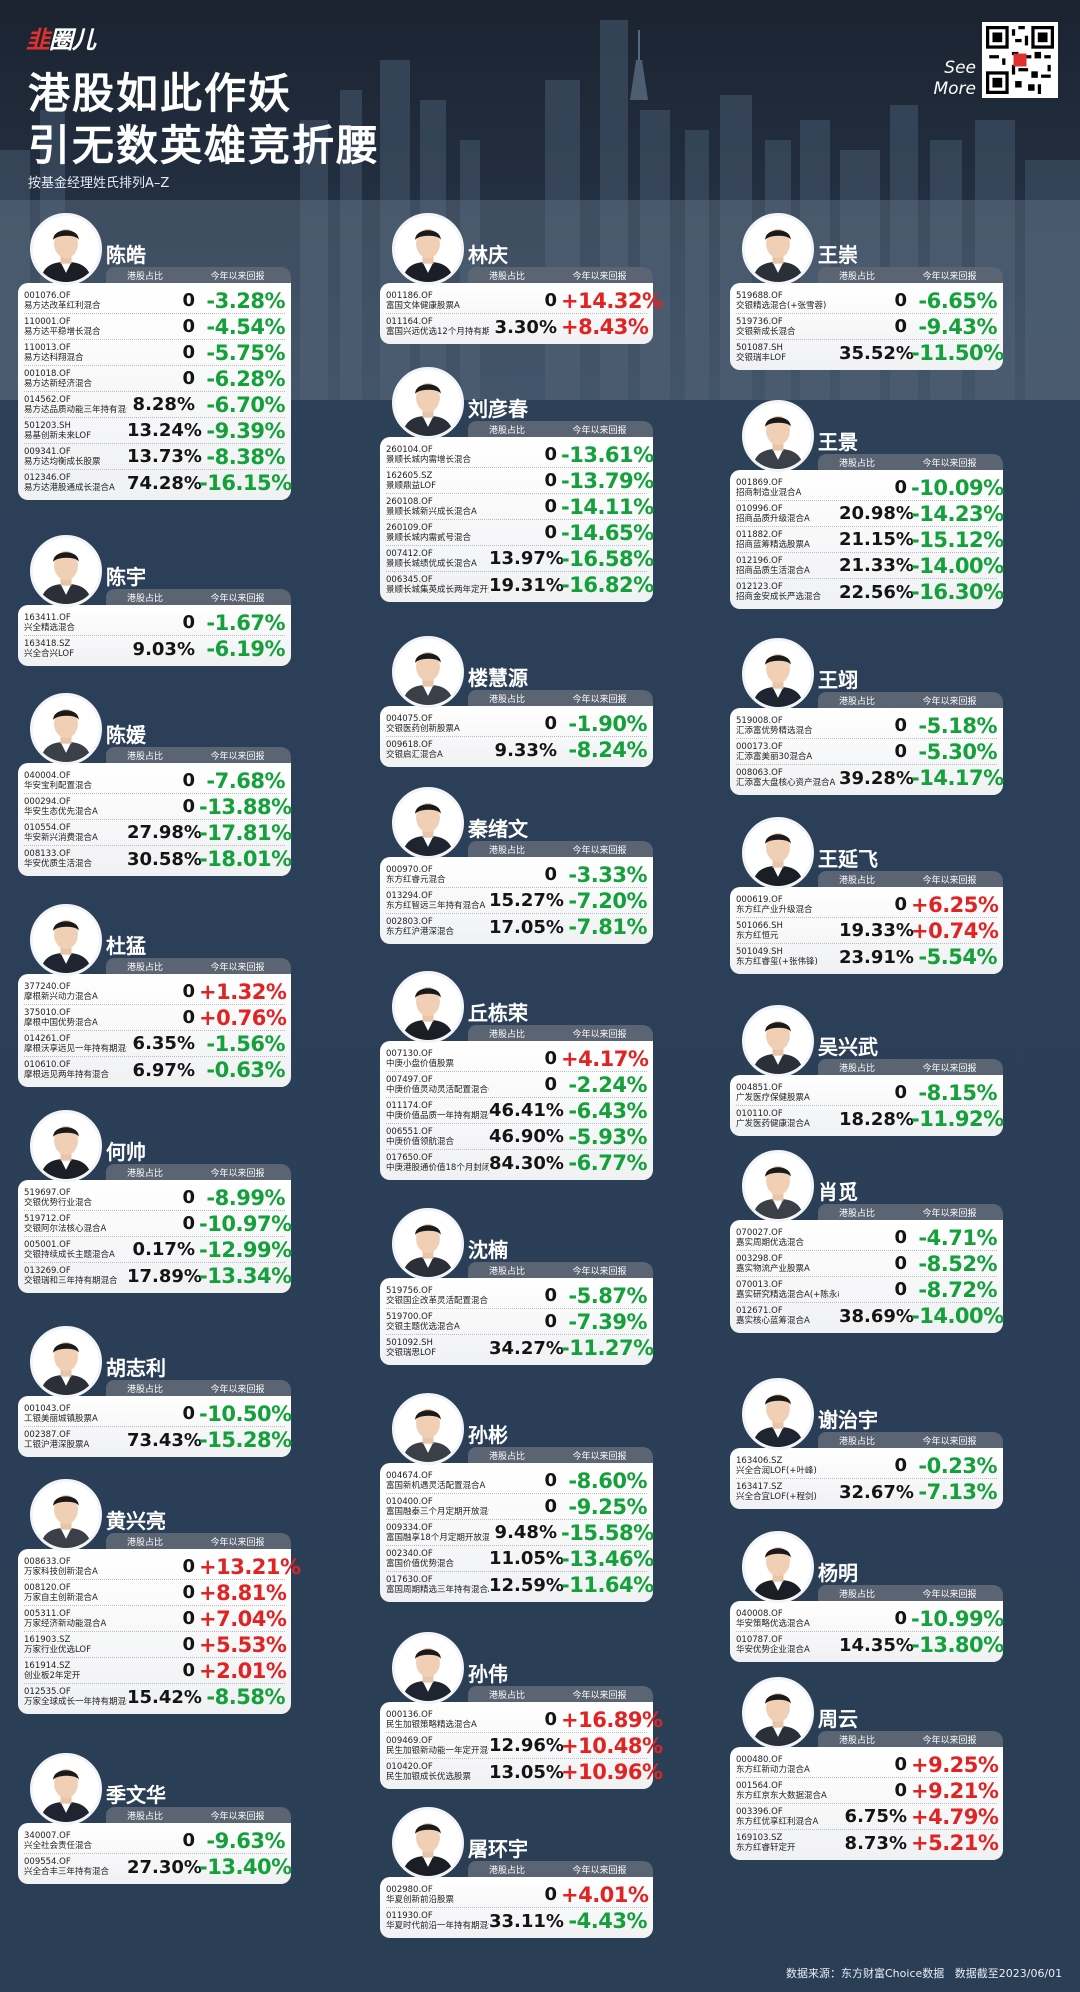  What do you see at coordinates (75, 1645) in the screenshot?
I see `fund-info: 161903.SZ 万家行业优选LOF` at bounding box center [75, 1645].